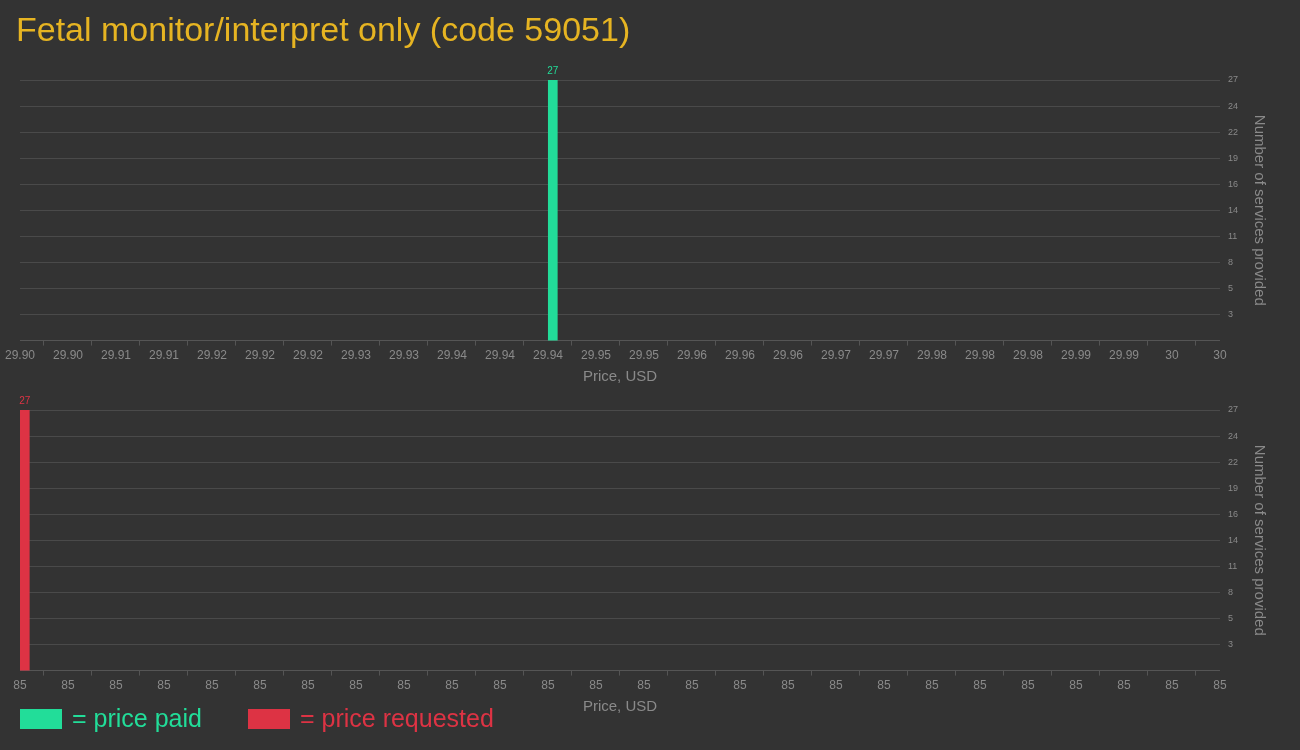 The width and height of the screenshot is (1300, 750). What do you see at coordinates (323, 29) in the screenshot?
I see `chart-title: Fetal monitor/interpret only (code 59051)` at bounding box center [323, 29].